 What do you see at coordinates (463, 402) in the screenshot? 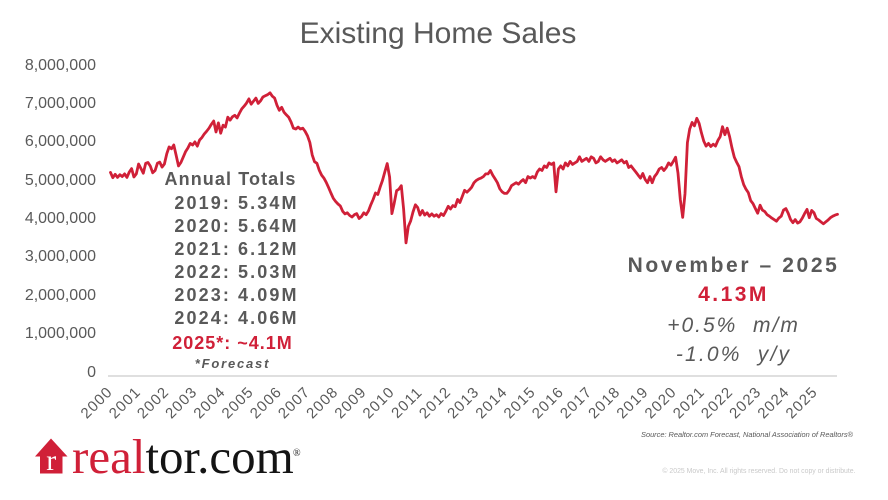
I see `svg-text: 2013` at bounding box center [463, 402].